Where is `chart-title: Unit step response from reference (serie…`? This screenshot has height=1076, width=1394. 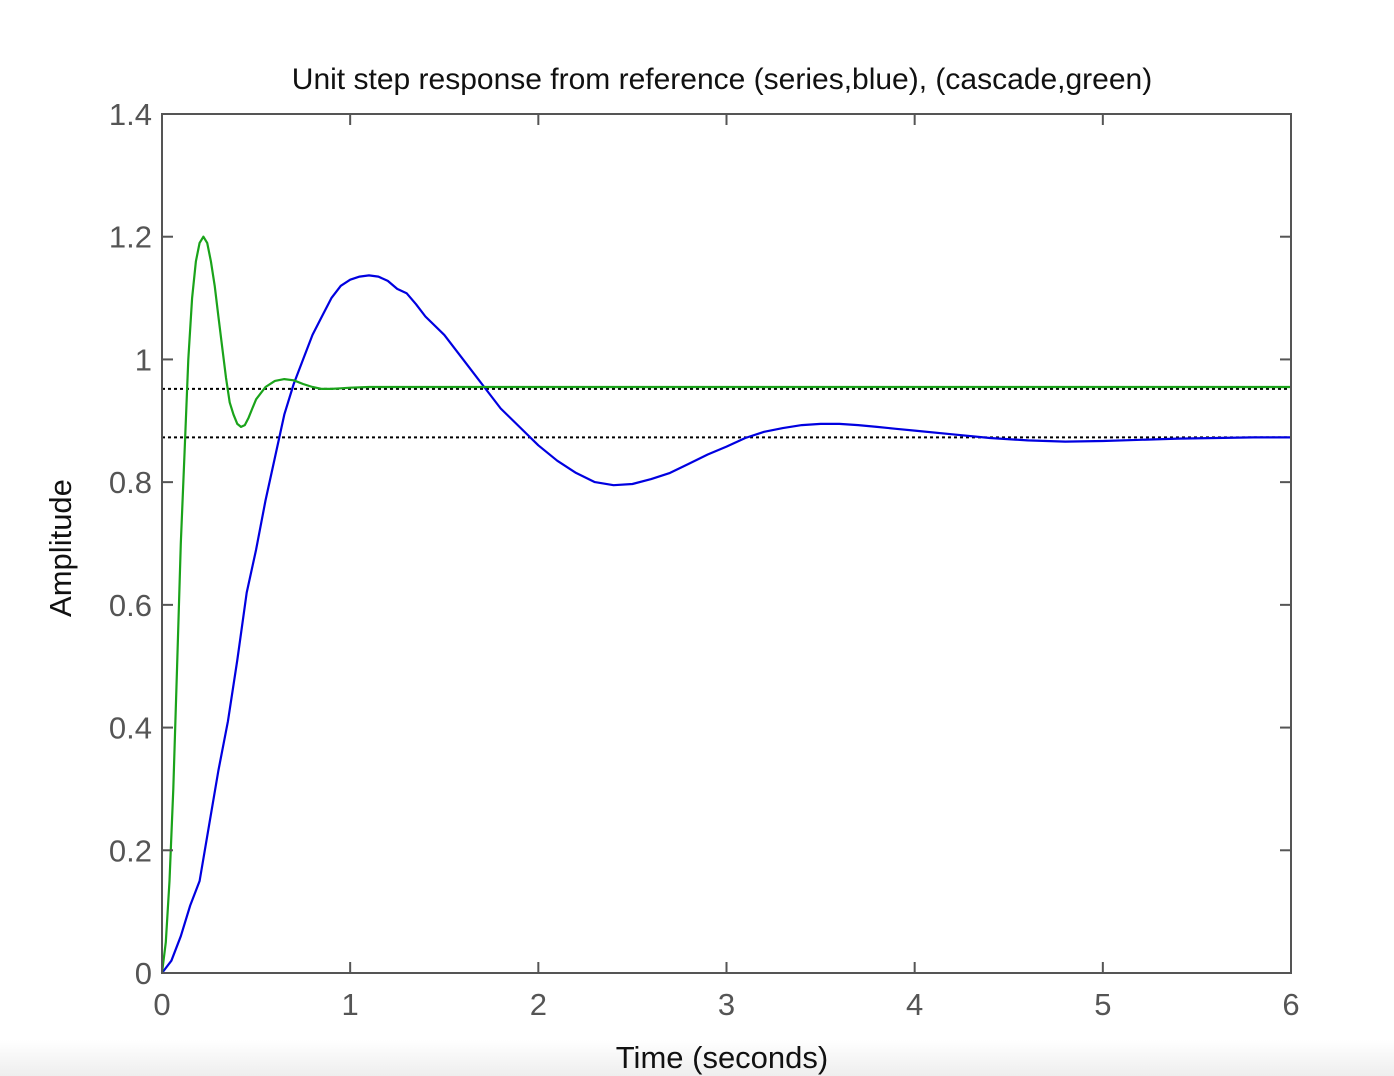 chart-title: Unit step response from reference (serie… is located at coordinates (722, 79).